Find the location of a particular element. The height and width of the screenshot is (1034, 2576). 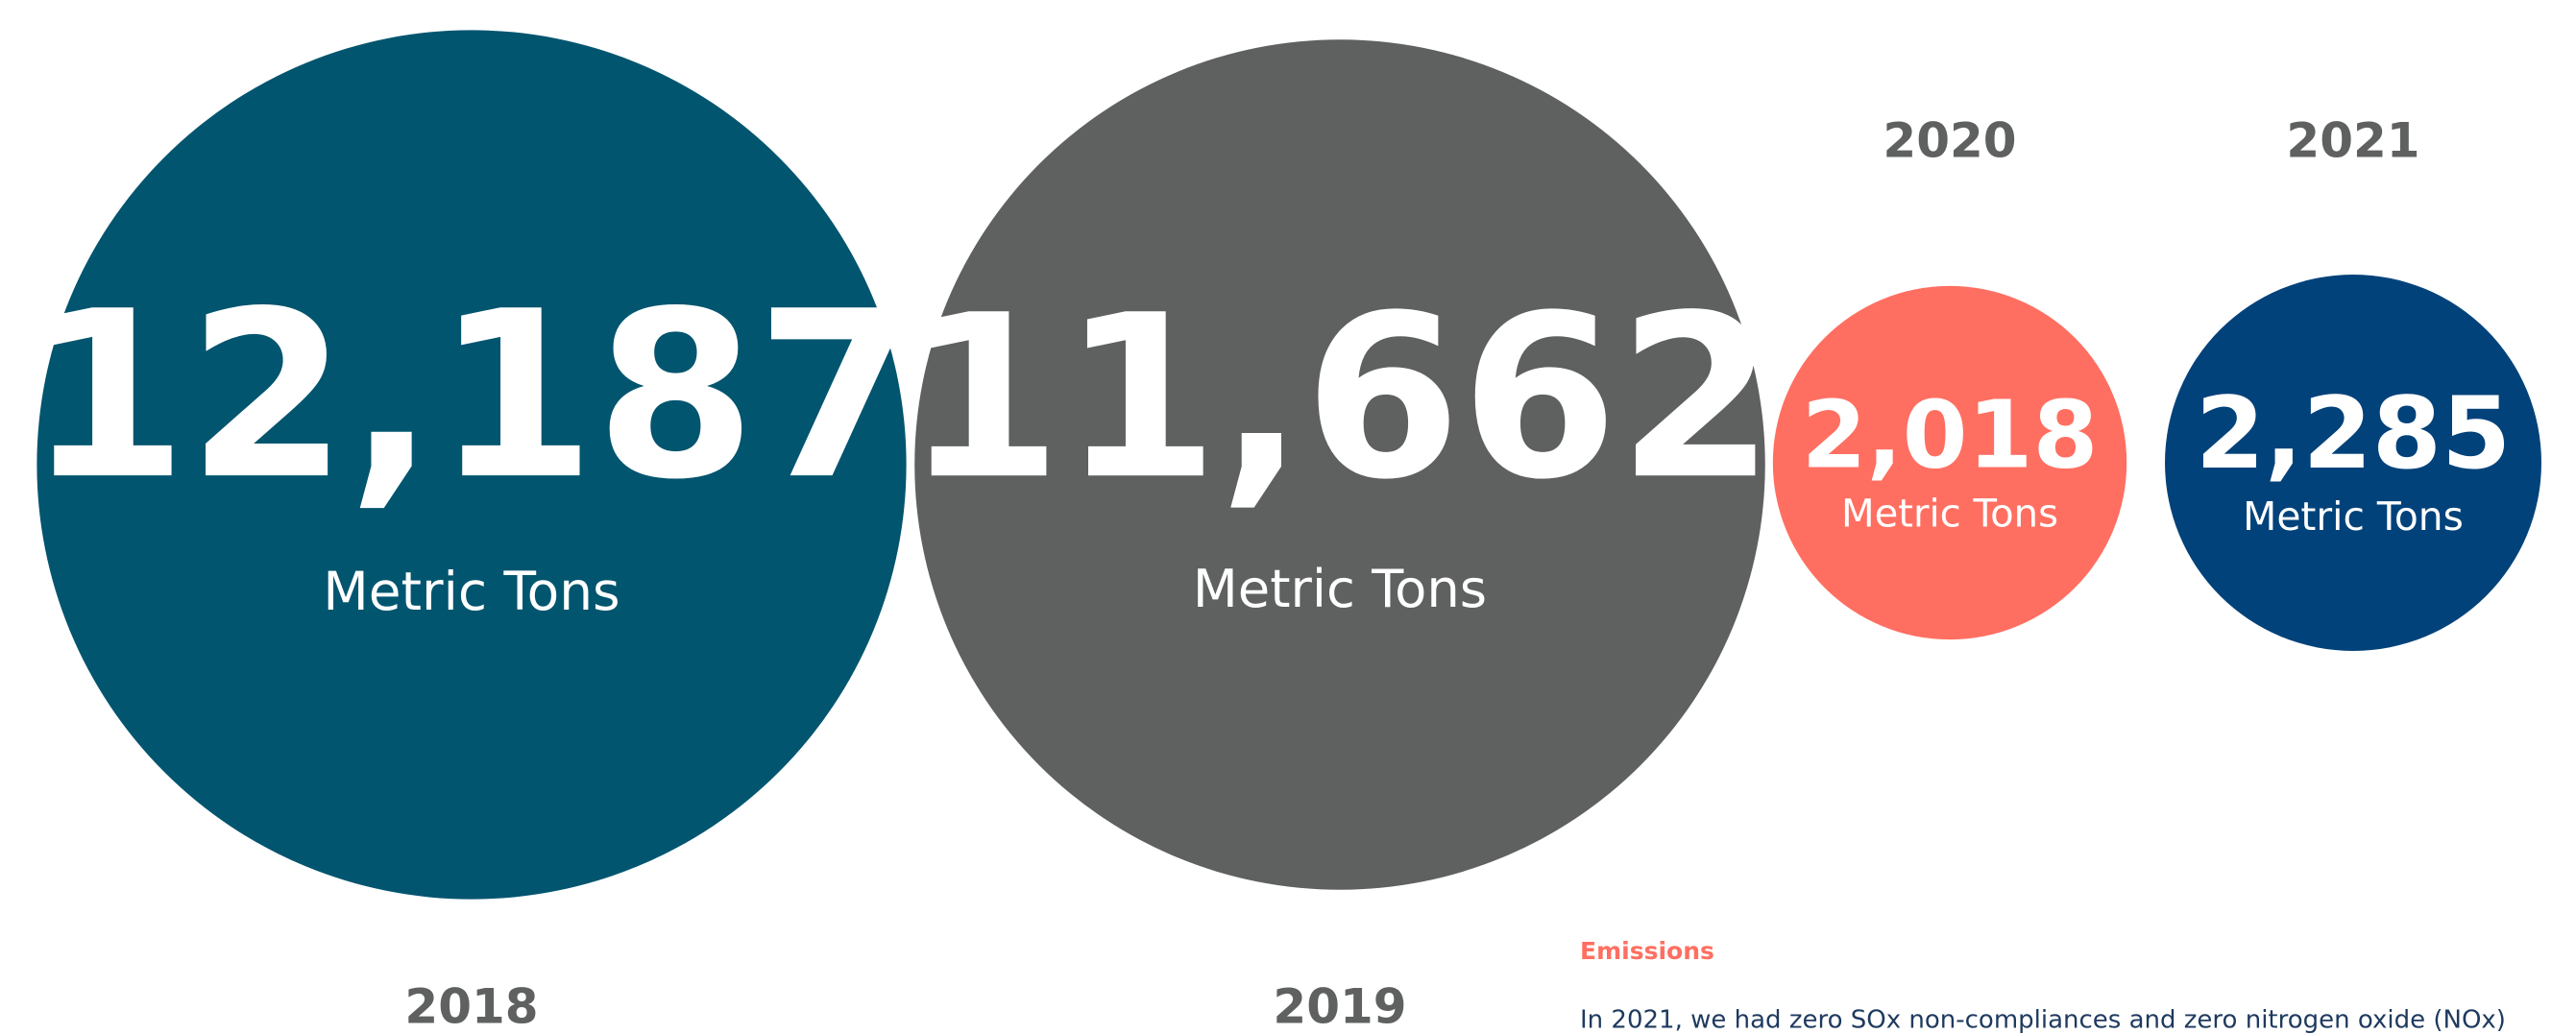

year-label: 2020 is located at coordinates (1950, 141).